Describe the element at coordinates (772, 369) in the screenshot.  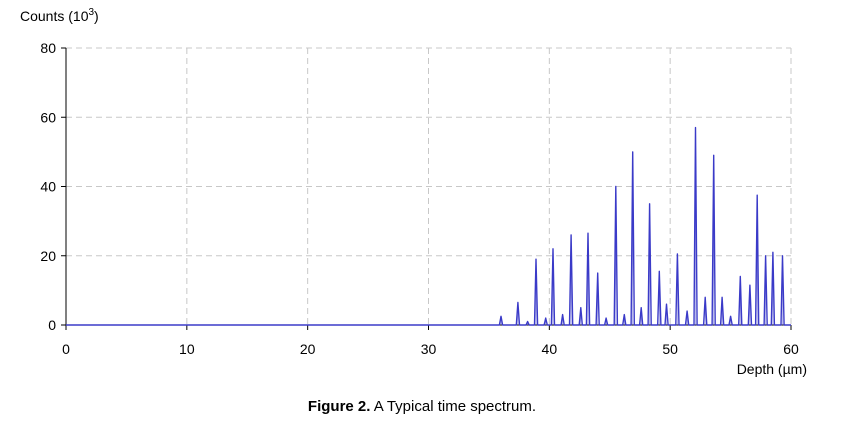
I see `x-axis-title: Depth (µm)` at that location.